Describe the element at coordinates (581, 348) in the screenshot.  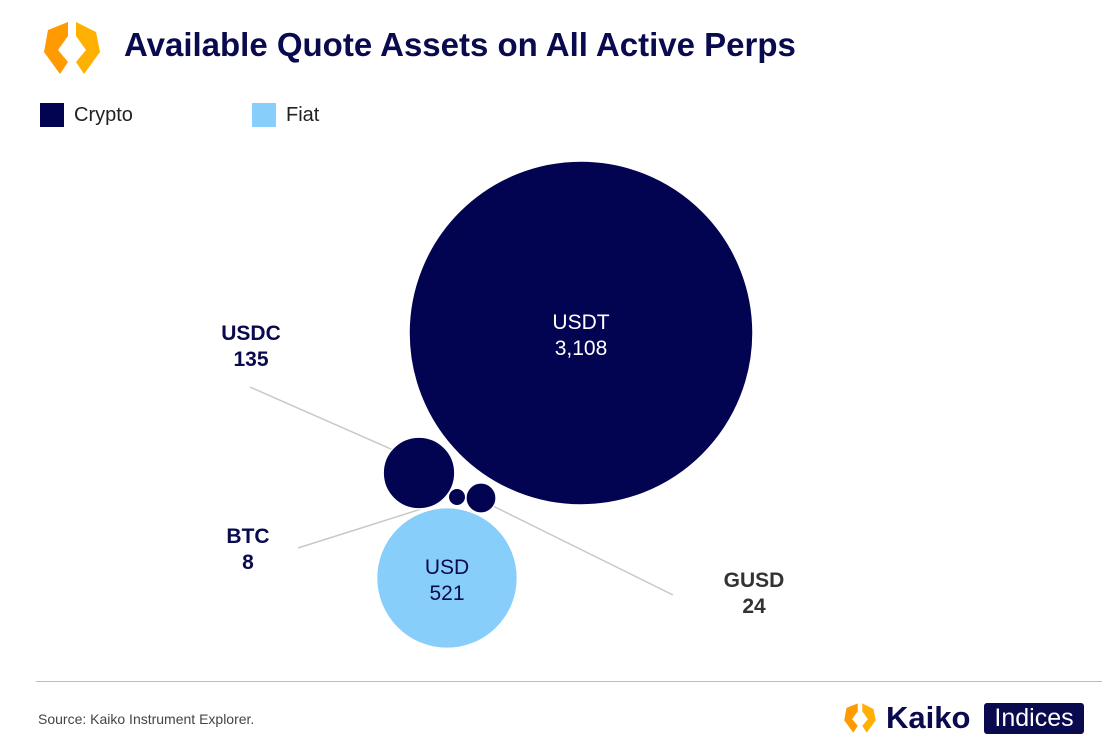
I see `bubble-value: 3,108` at that location.